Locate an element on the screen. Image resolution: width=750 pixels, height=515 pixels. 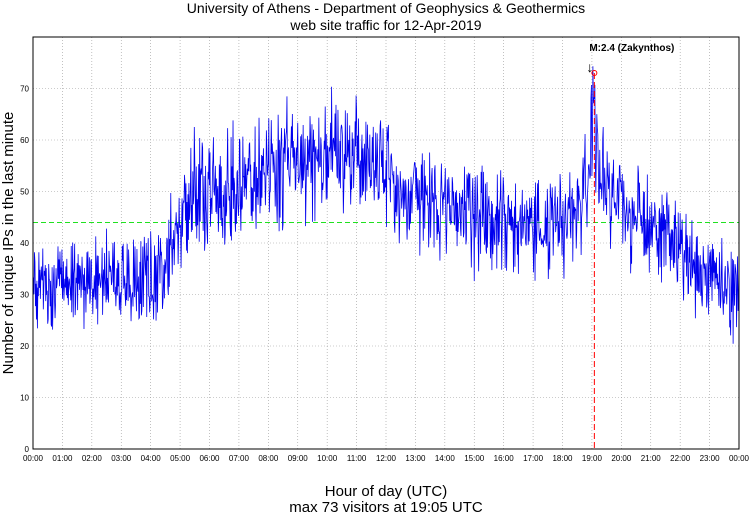
y-tick-label: 20 is located at coordinates (24, 346).